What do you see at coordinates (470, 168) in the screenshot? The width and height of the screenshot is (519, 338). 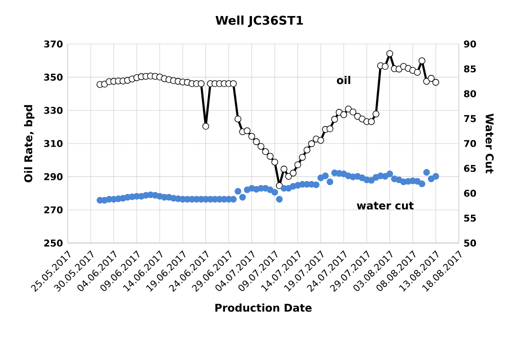 I see `y2-tick-label: 65` at bounding box center [470, 168].